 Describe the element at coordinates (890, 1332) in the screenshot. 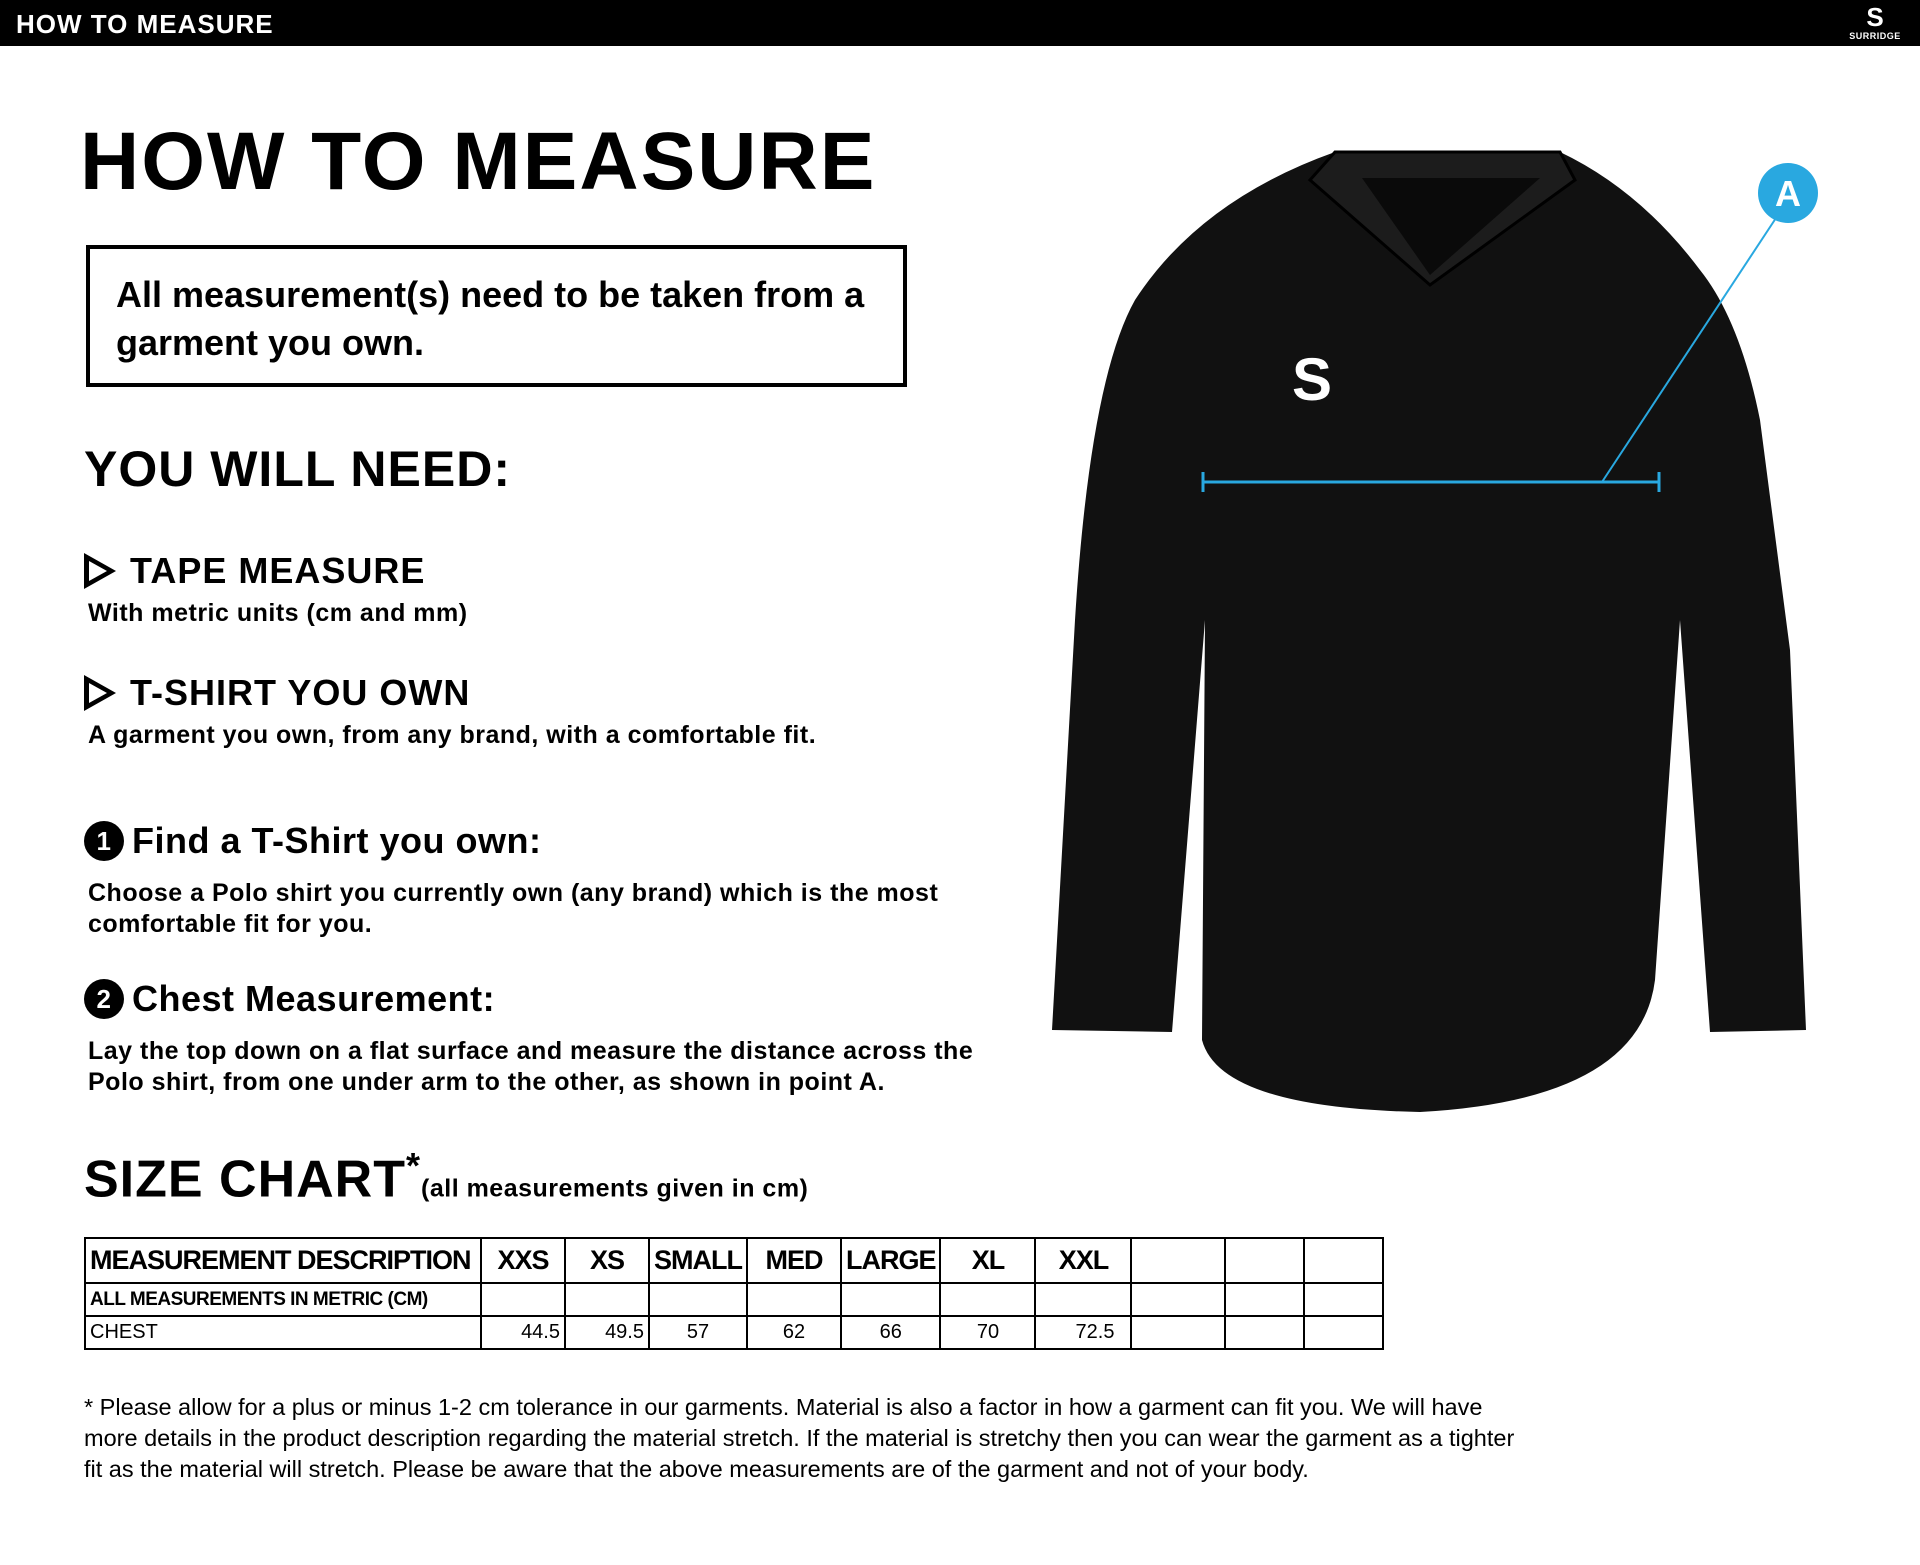

I see `cell: 66` at that location.